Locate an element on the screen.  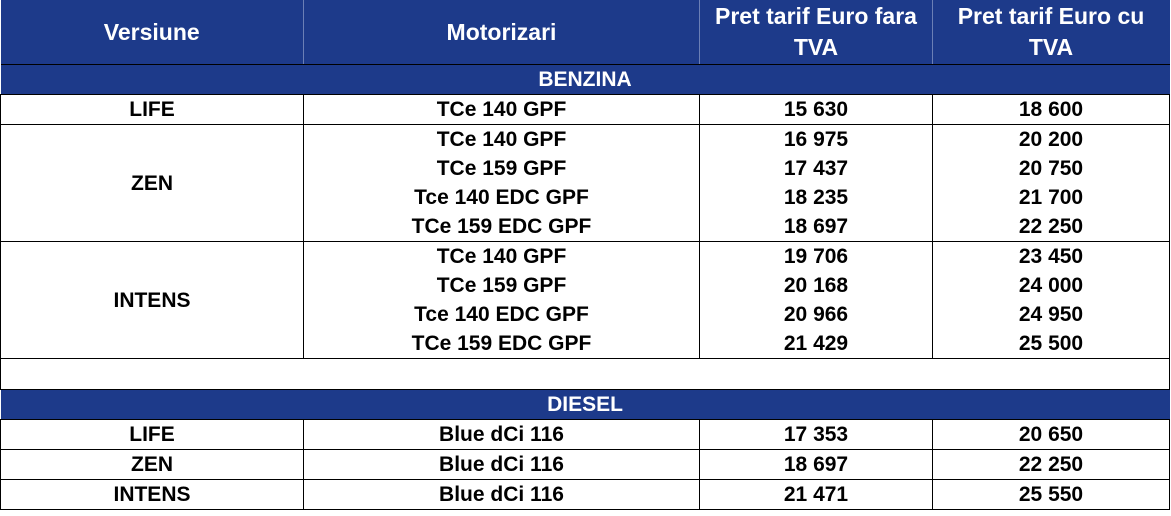
price-gross-cell: 20 750 is located at coordinates (1051, 168).